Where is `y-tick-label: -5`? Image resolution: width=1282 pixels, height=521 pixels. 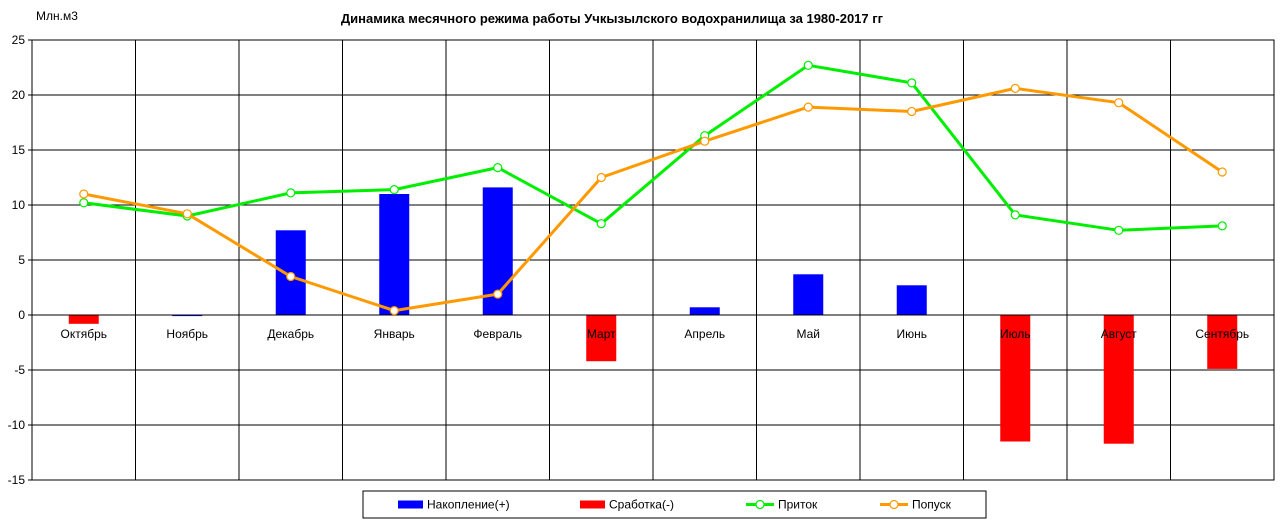 y-tick-label: -5 is located at coordinates (19, 370).